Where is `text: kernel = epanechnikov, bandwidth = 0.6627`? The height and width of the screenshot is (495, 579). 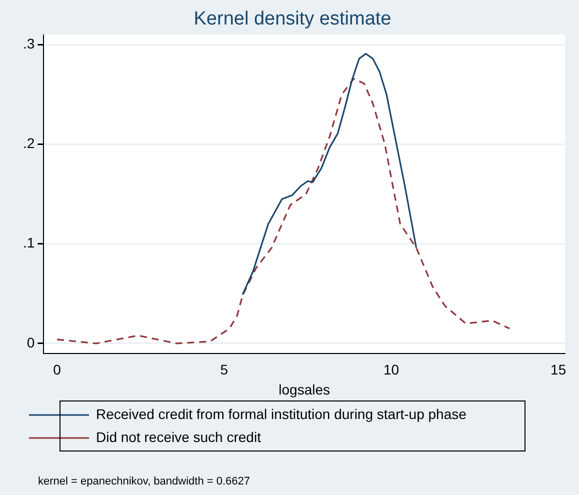 text: kernel = epanechnikov, bandwidth = 0.6627 is located at coordinates (144, 482).